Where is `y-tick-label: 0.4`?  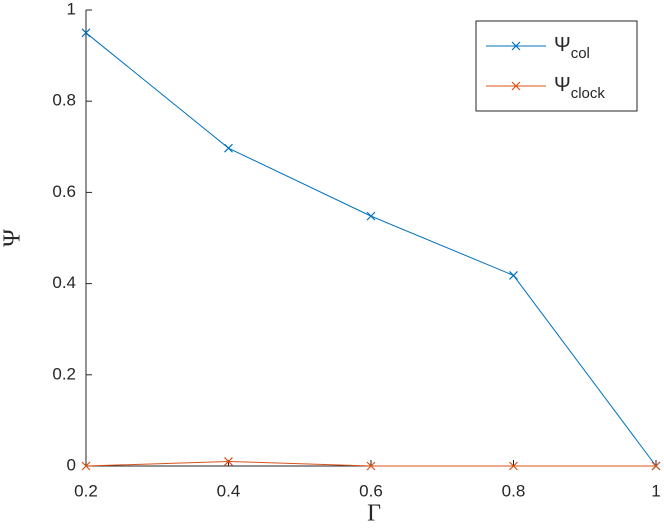
y-tick-label: 0.4 is located at coordinates (64, 282).